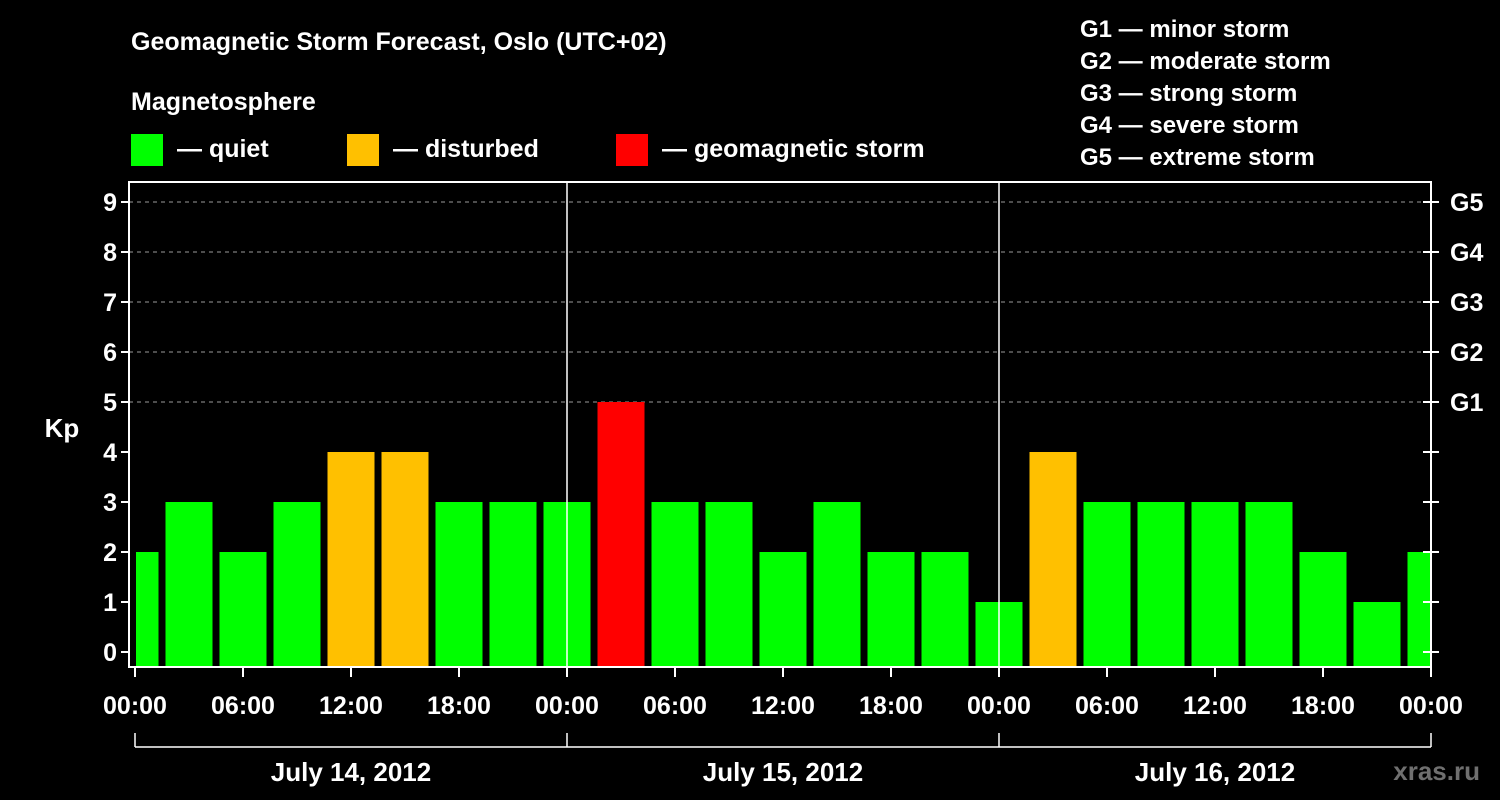 The height and width of the screenshot is (800, 1500). I want to click on y-tick-label: 2, so click(110, 553).